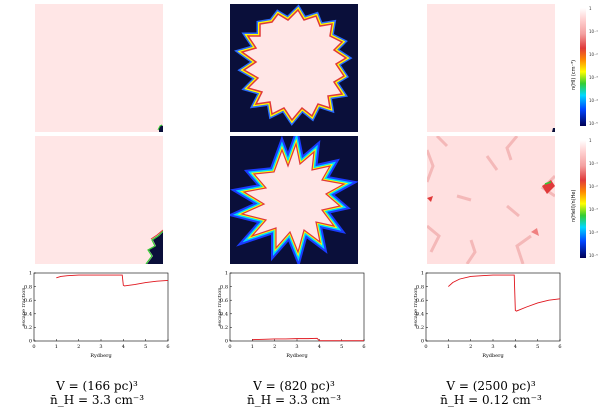 Image resolution: width=600 pixels, height=416 pixels. What do you see at coordinates (590, 8) in the screenshot?
I see `hi-colorbar-tick: 1` at bounding box center [590, 8].